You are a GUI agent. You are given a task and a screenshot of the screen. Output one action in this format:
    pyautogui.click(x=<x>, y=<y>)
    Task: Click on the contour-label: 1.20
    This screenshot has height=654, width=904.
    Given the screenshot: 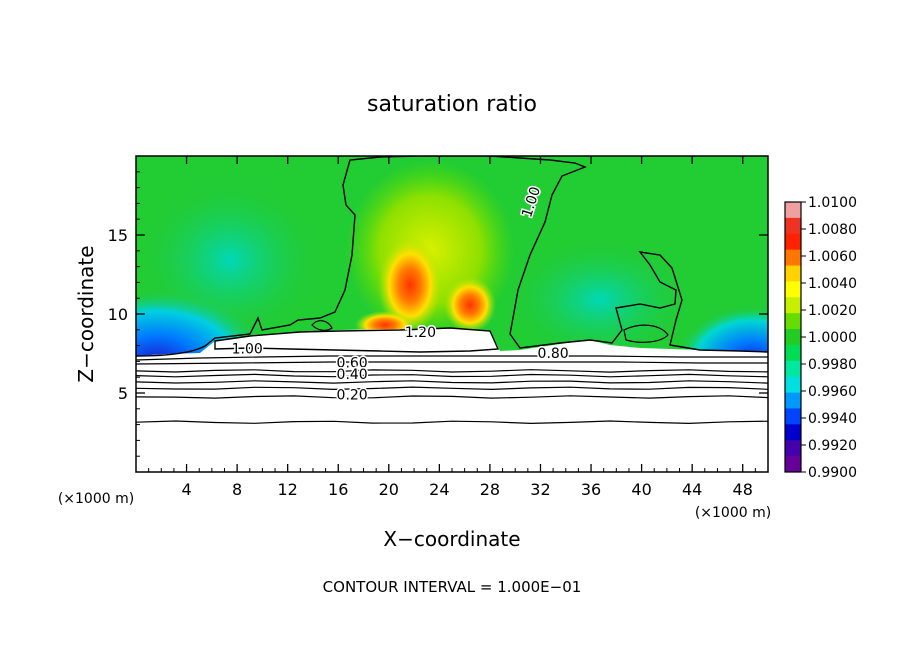 What is the action you would take?
    pyautogui.click(x=420, y=333)
    